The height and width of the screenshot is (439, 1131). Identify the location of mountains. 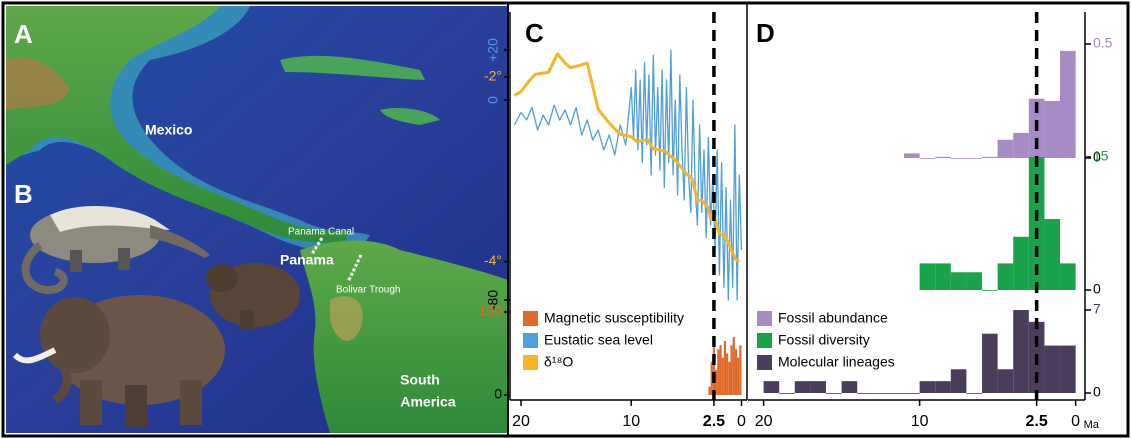
(38, 83).